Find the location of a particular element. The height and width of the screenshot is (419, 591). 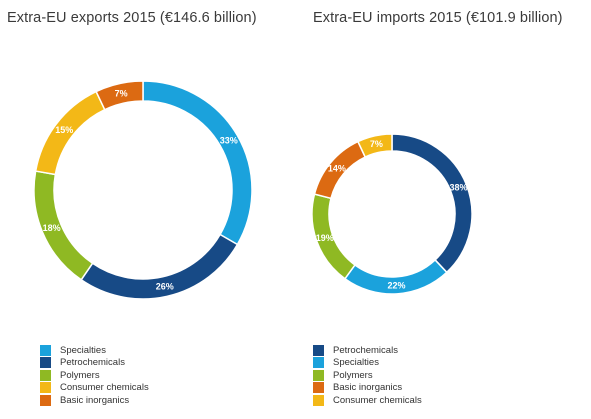

imports-legend-item-petrochemicals: Petrochemicals is located at coordinates (367, 350).